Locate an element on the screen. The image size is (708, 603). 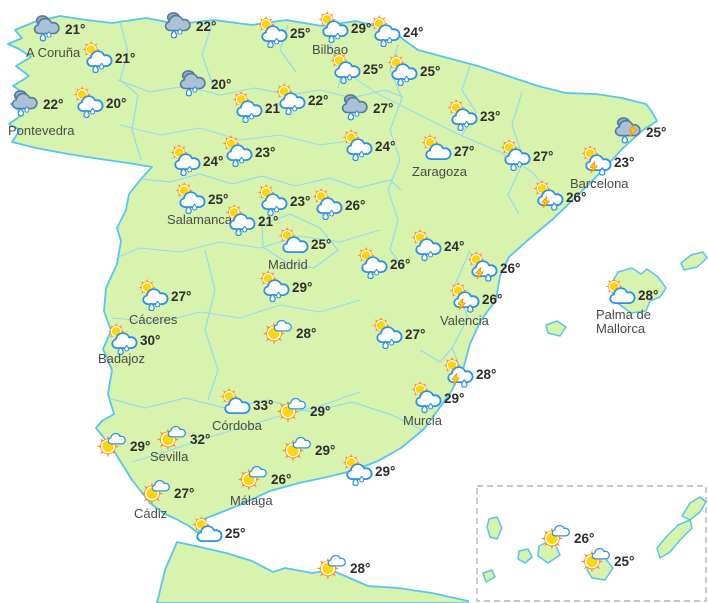
temperature-label: 20° is located at coordinates (116, 103).